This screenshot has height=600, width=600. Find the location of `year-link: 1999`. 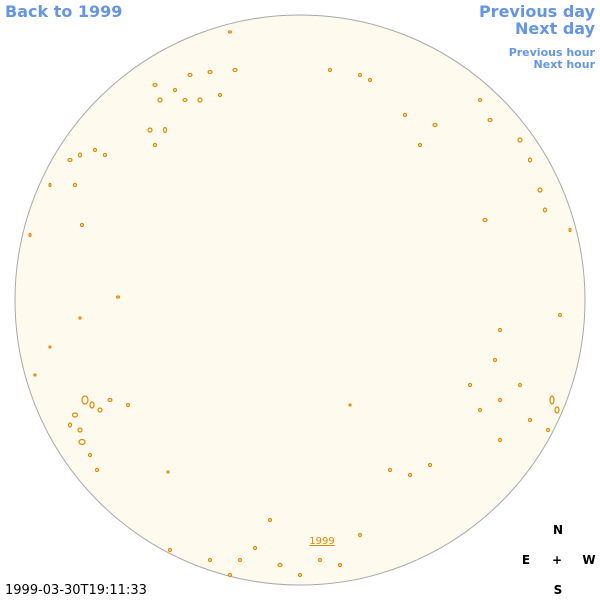

year-link: 1999 is located at coordinates (321, 541).